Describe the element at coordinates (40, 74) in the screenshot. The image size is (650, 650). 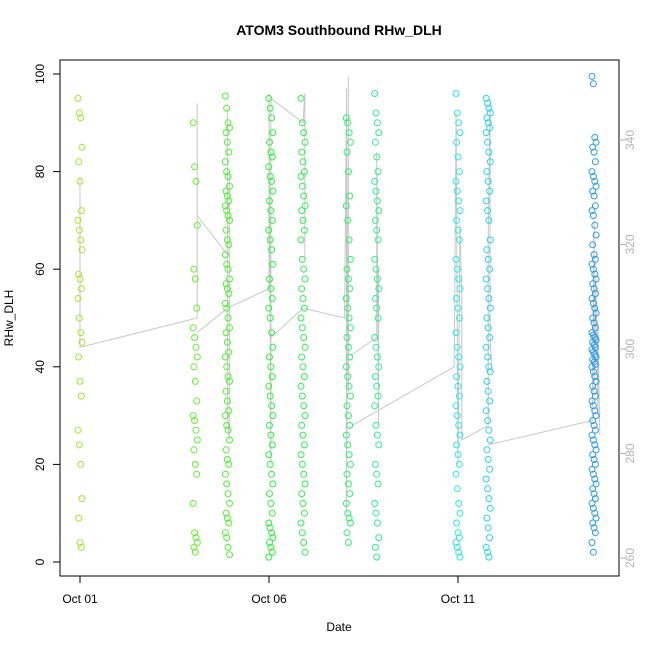
I see `y-tick-label: 100` at that location.